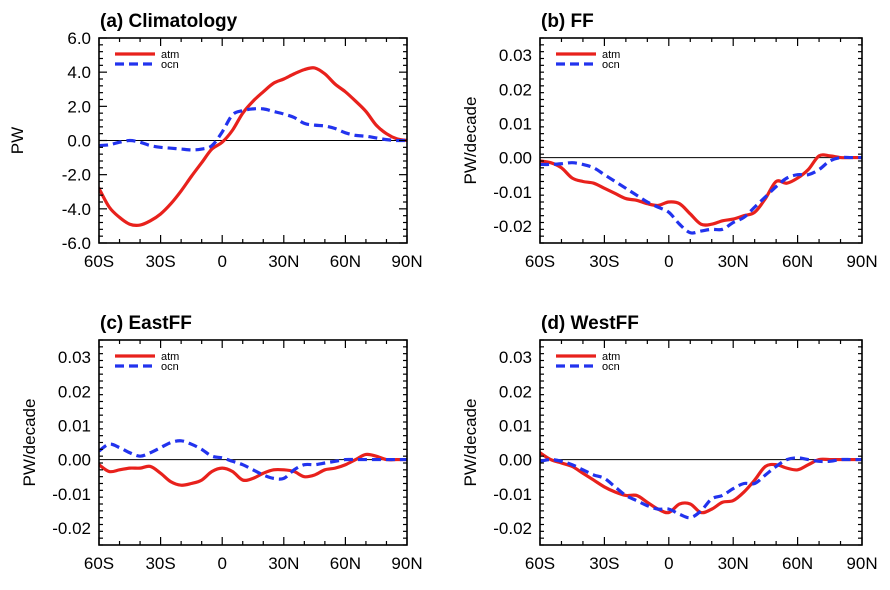 The width and height of the screenshot is (890, 590). I want to click on y-axis-label: PW, so click(17, 140).